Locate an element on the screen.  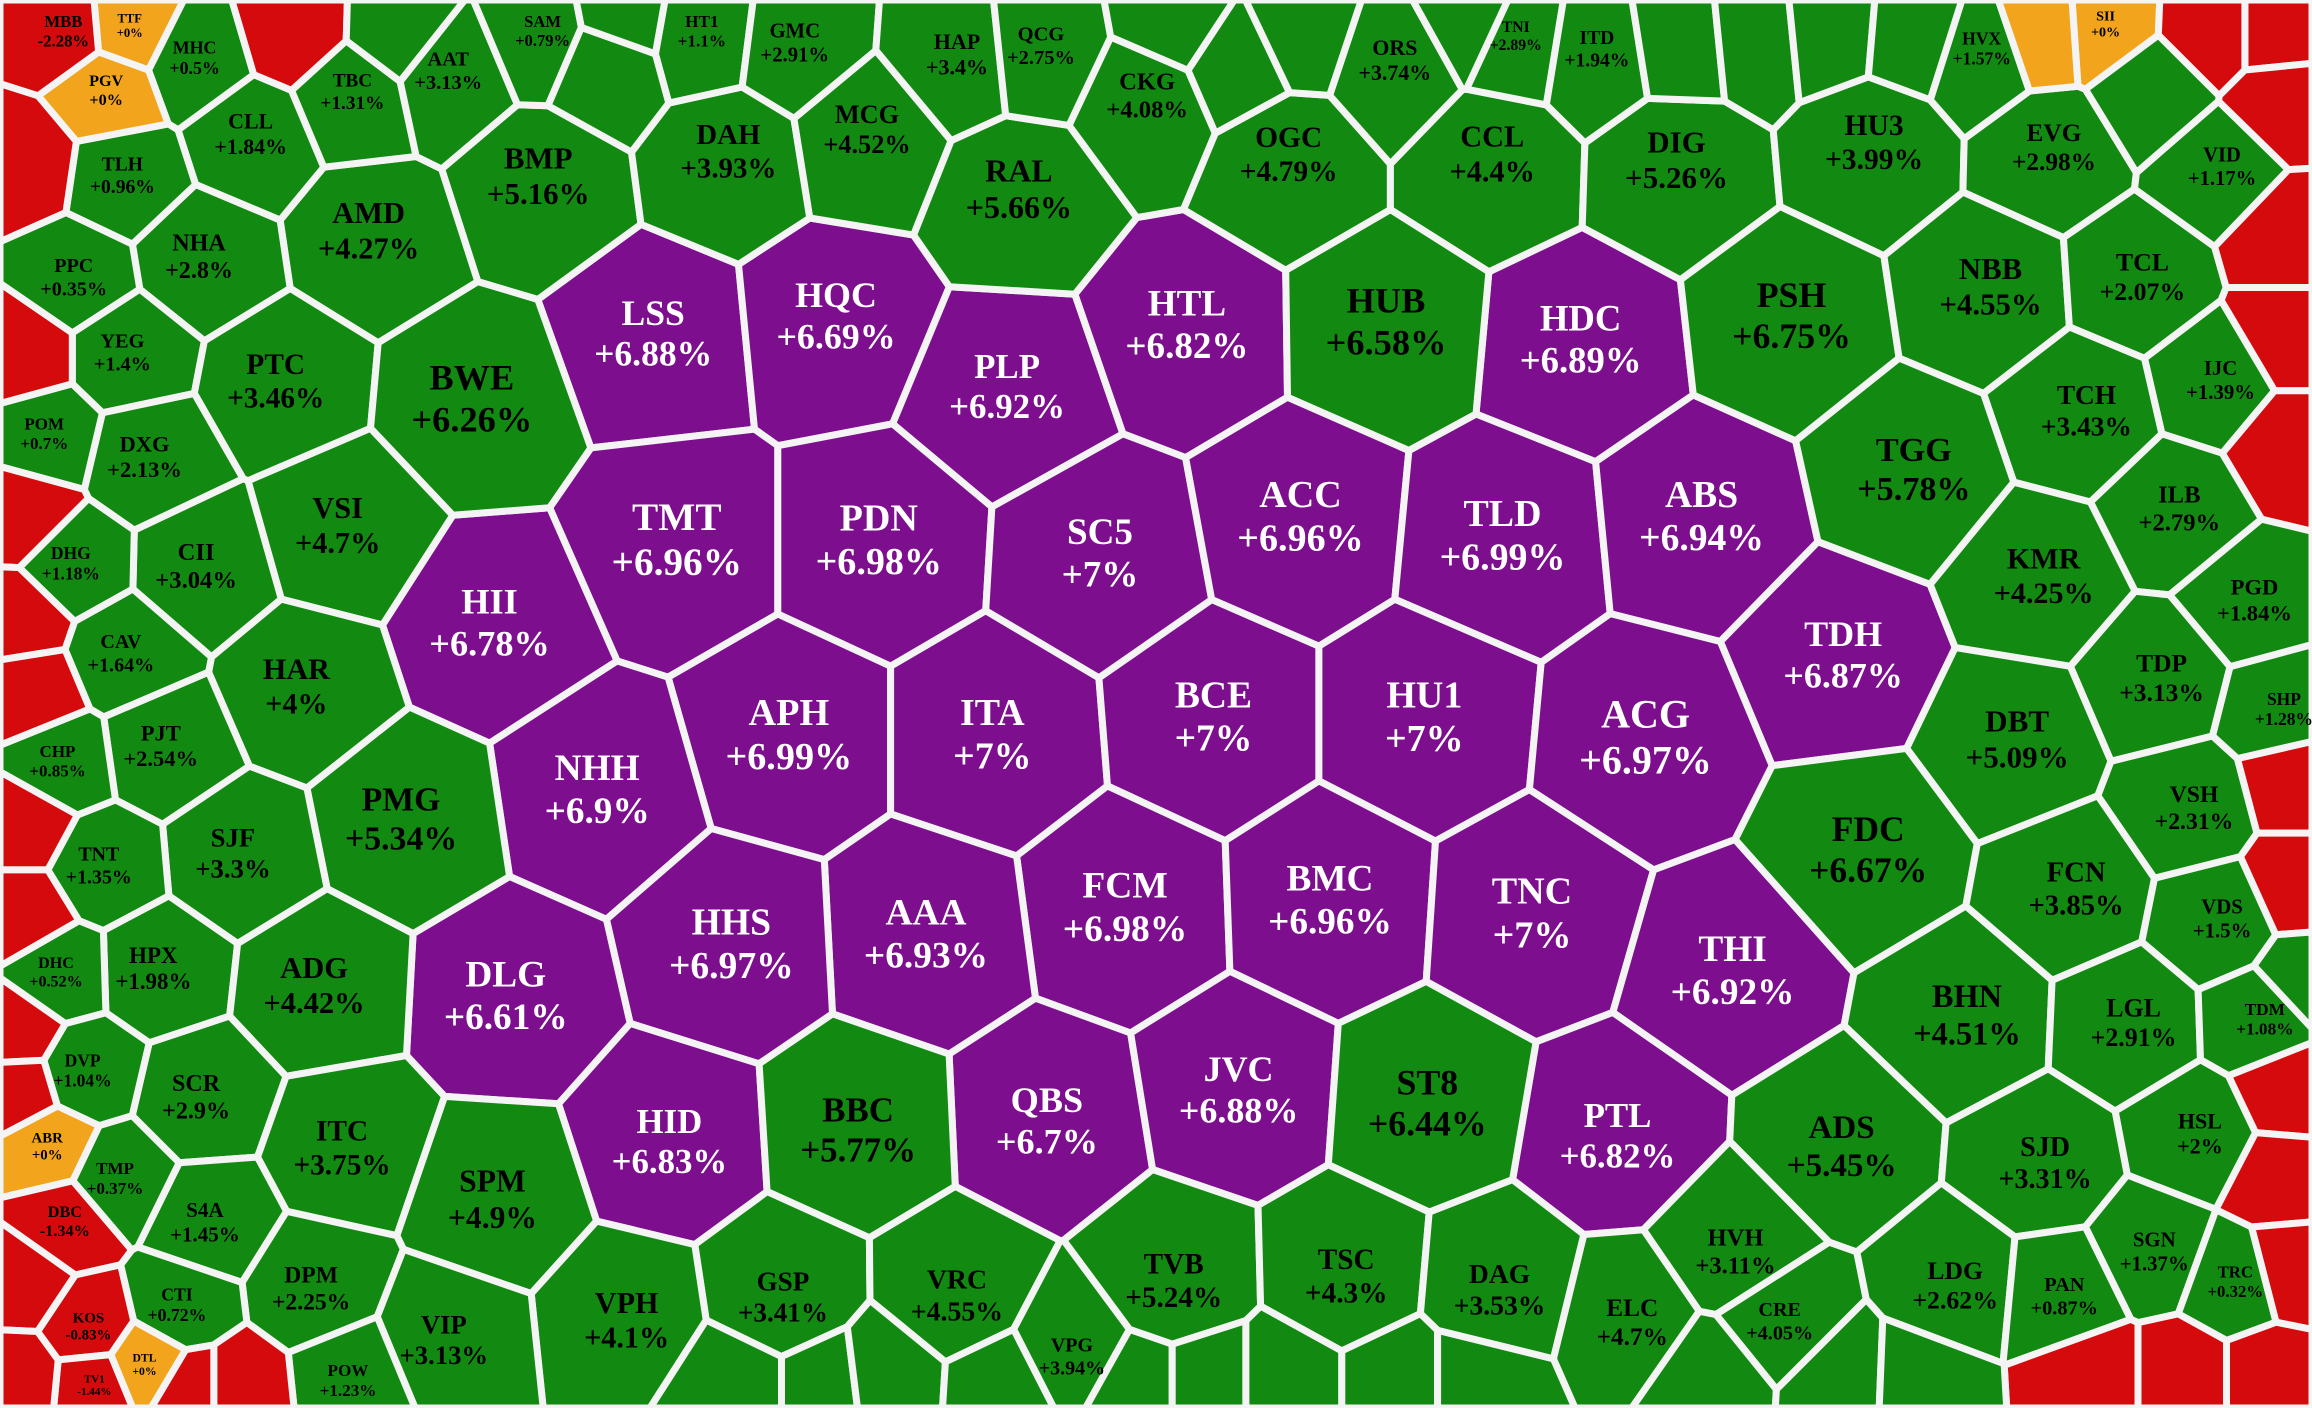
ticker: JVC is located at coordinates (1239, 1069).